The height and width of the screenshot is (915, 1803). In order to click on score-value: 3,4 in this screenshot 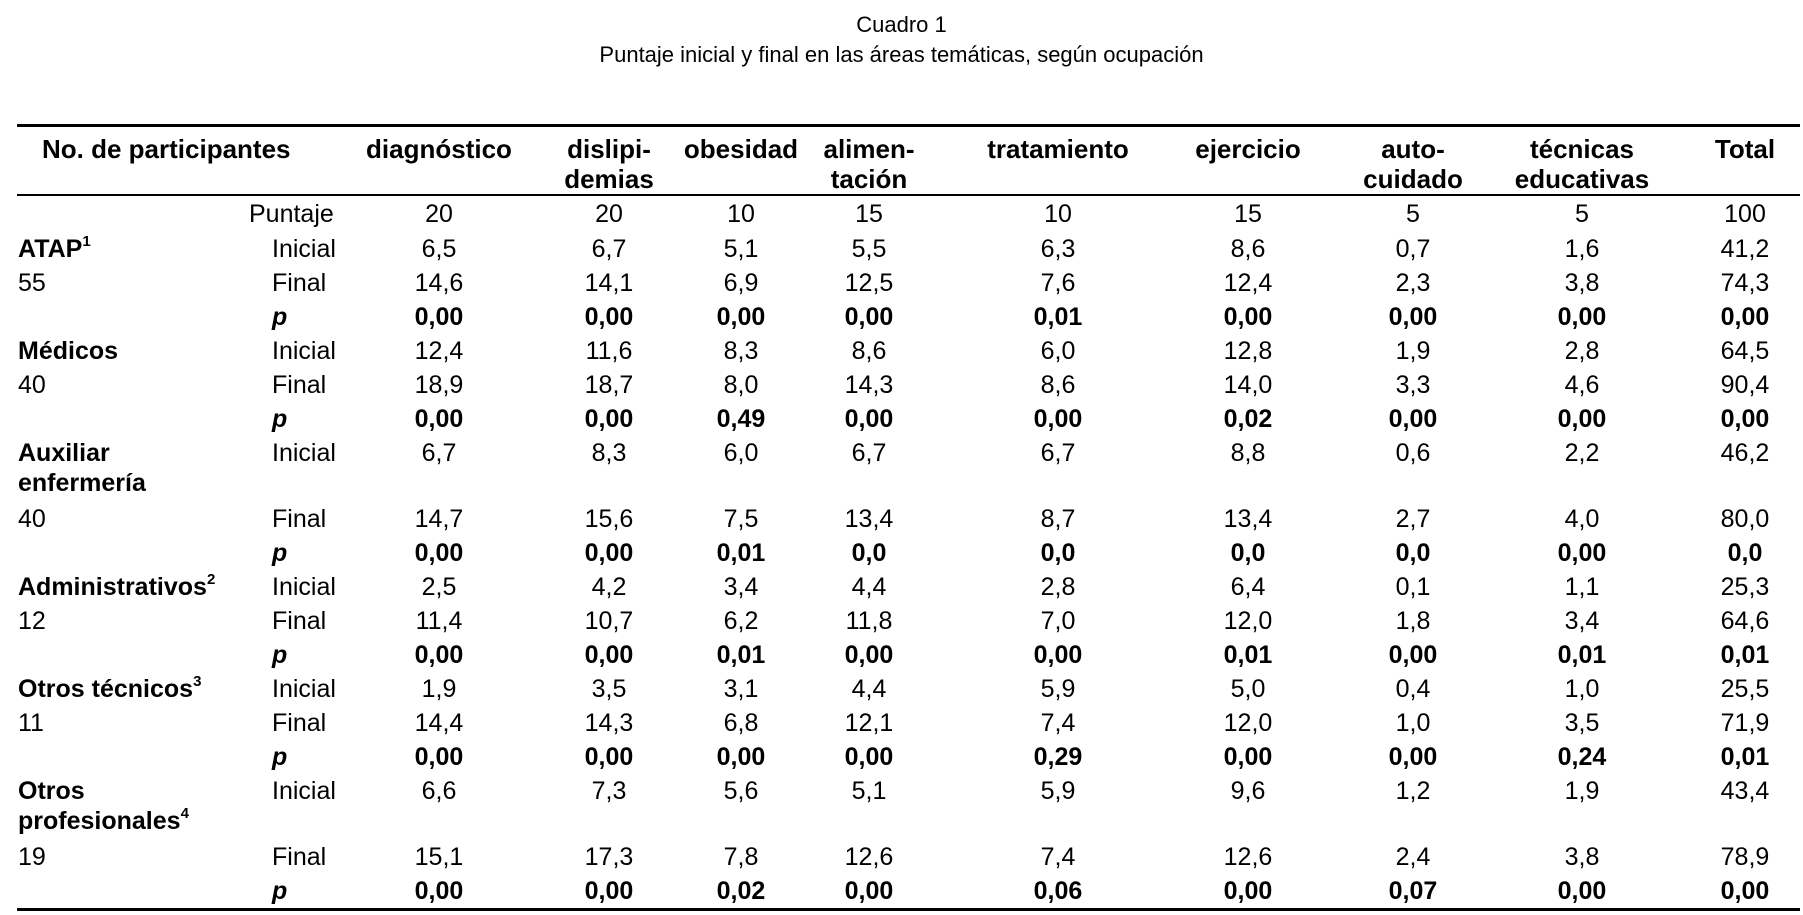, I will do `click(1582, 621)`.